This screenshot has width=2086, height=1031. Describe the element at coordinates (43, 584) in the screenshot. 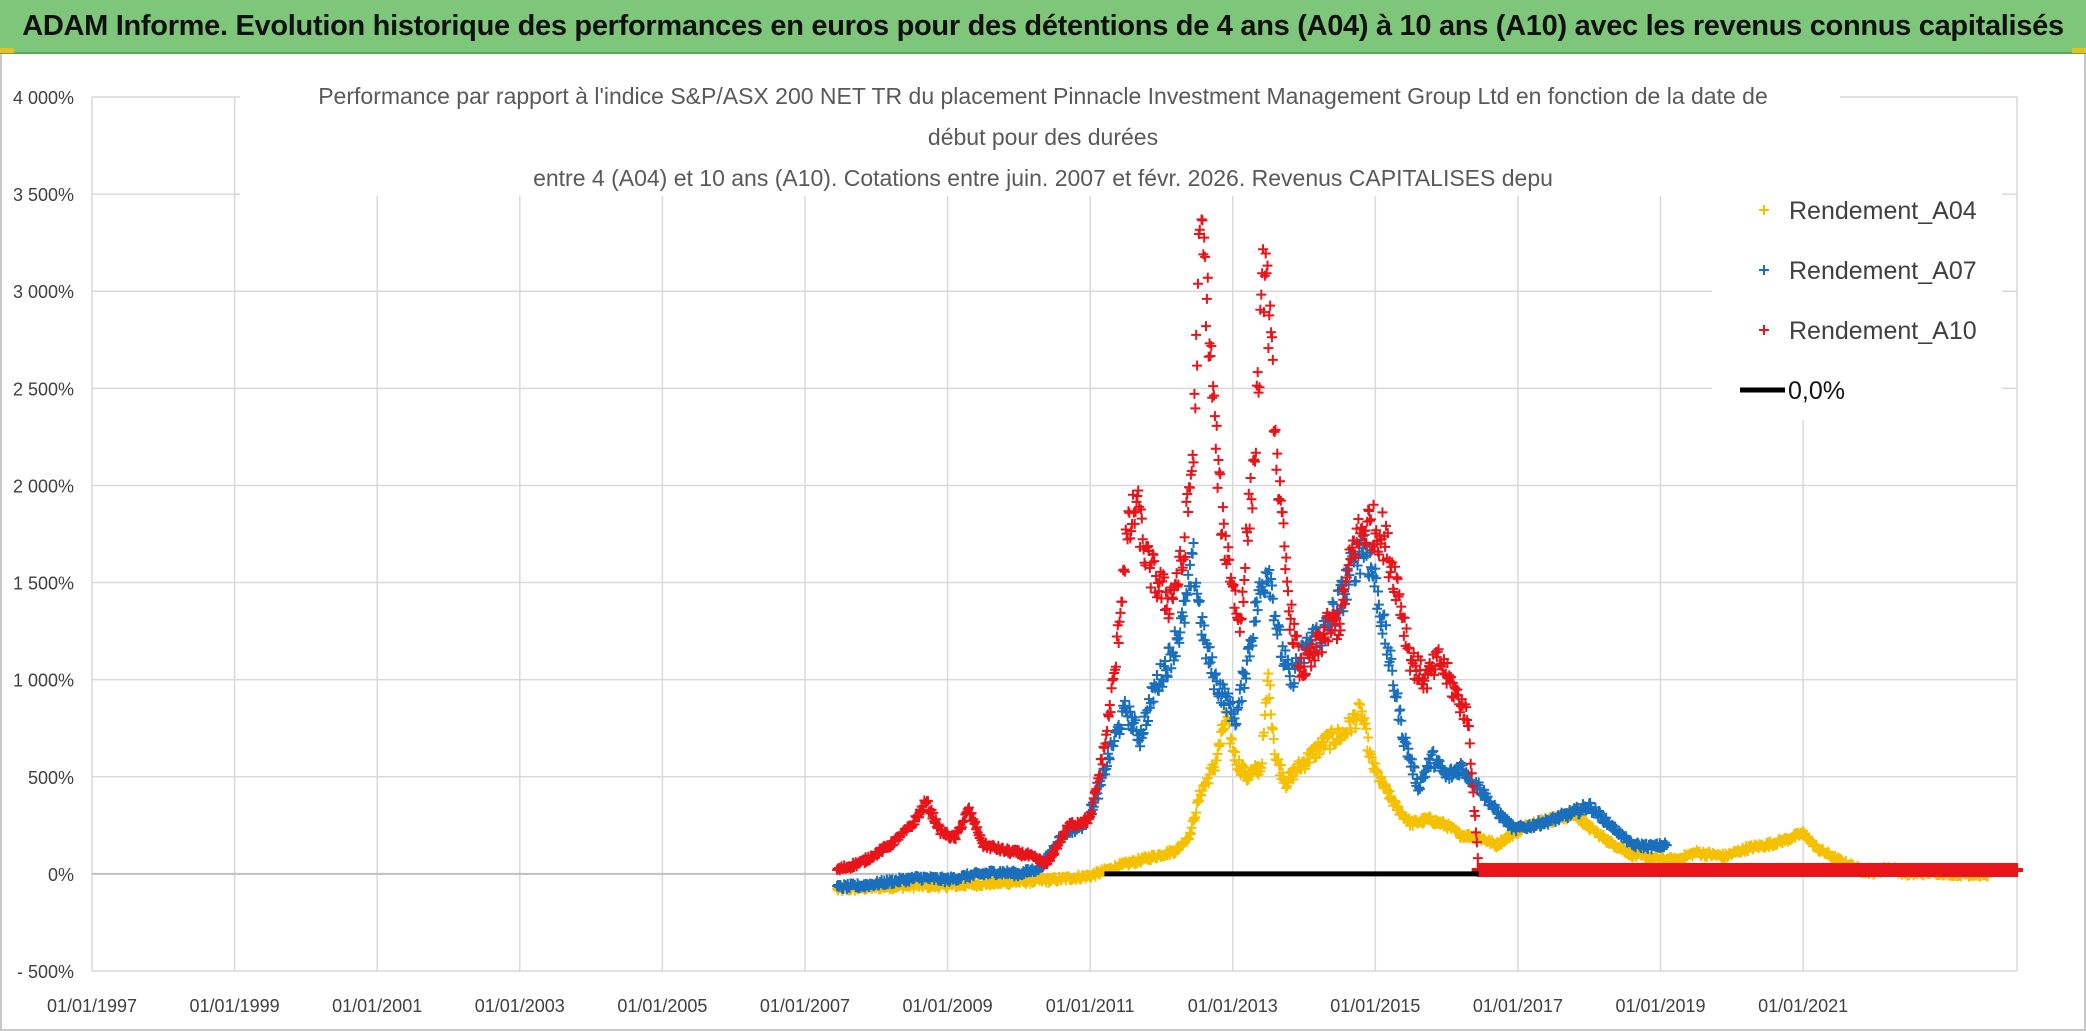

I see `y-tick-label: 1 500%` at that location.